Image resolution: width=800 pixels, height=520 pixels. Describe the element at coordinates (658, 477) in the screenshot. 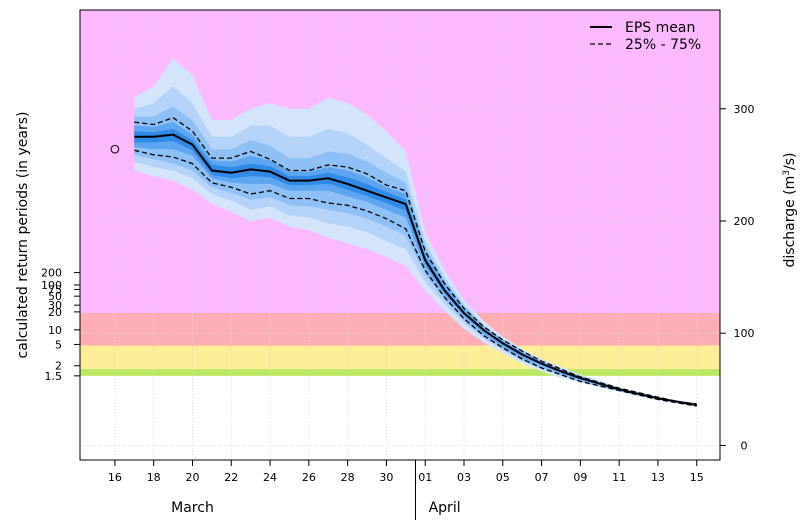

I see `x-tick-label-14: 13` at that location.